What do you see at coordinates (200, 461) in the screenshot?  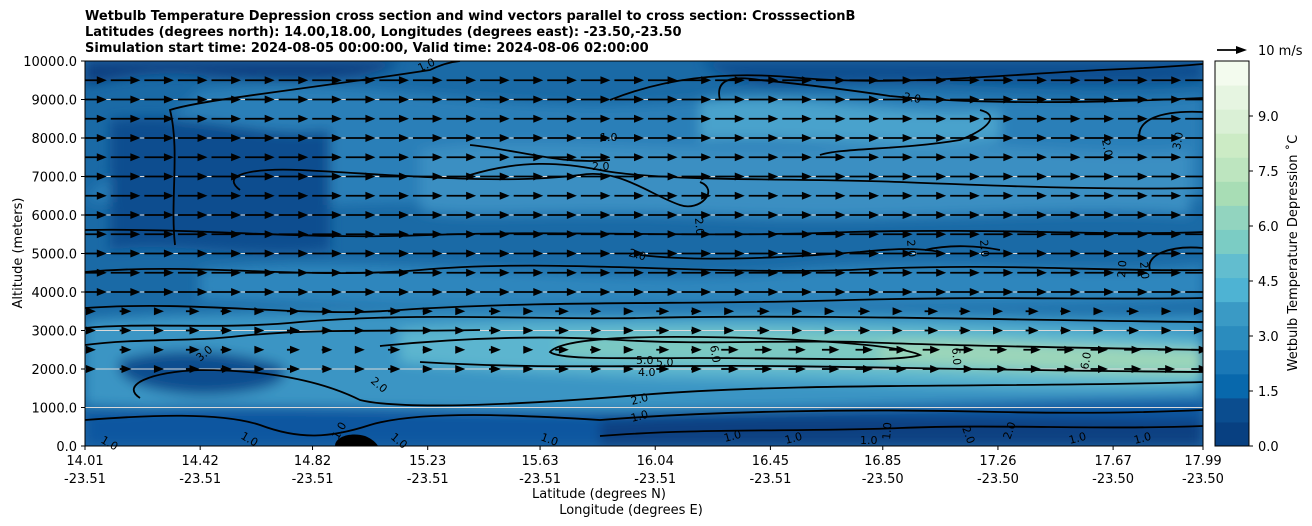 I see `x-tick-label-lat: 14.42` at bounding box center [200, 461].